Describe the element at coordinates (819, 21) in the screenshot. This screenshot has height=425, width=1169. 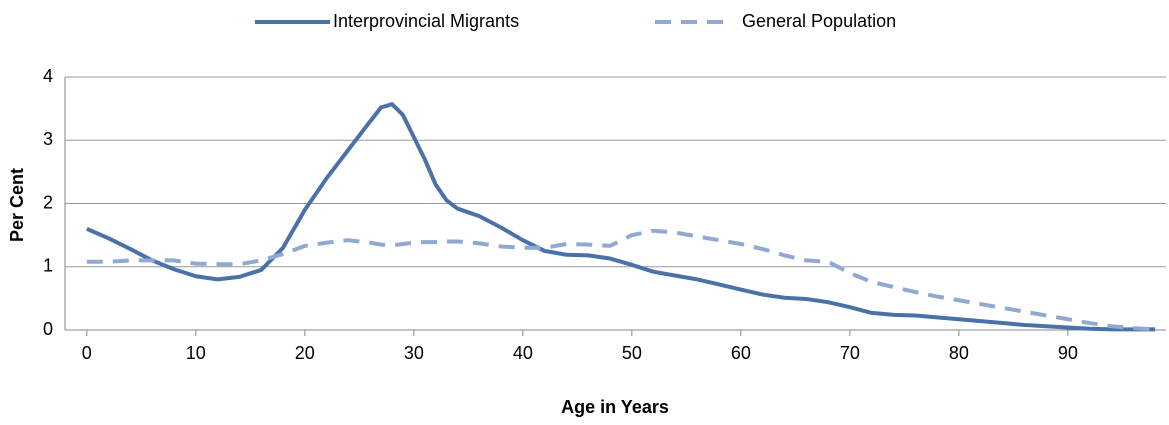
I see `legend-label: General Population` at that location.